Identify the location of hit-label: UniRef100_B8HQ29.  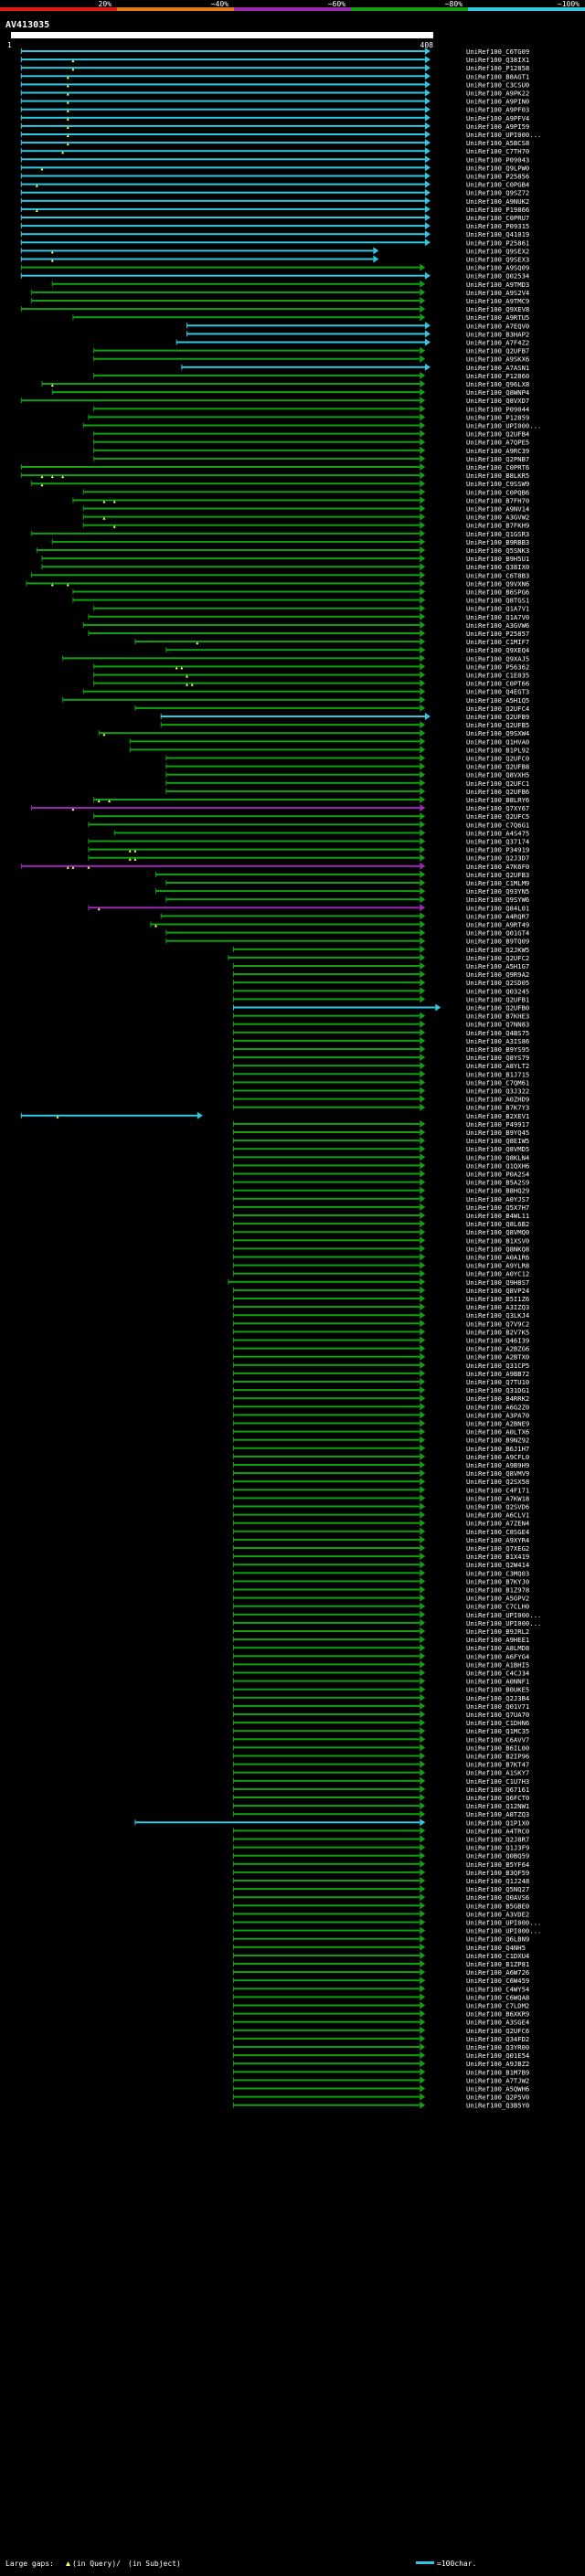
(497, 1191).